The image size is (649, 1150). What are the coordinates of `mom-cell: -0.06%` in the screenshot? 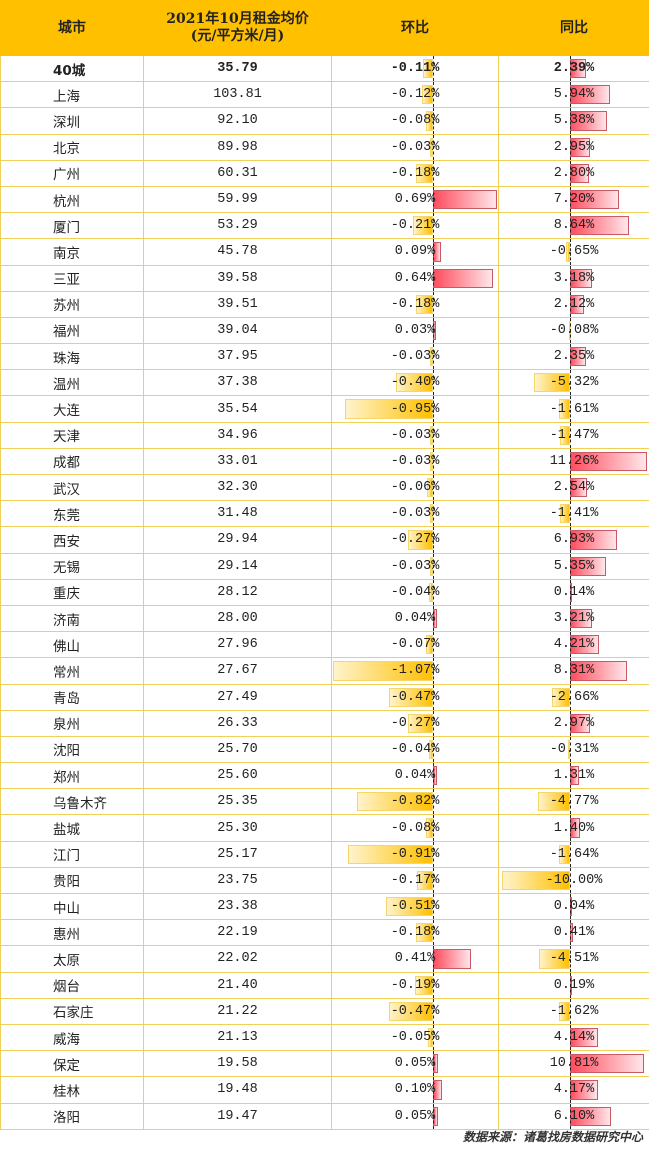 It's located at (415, 487).